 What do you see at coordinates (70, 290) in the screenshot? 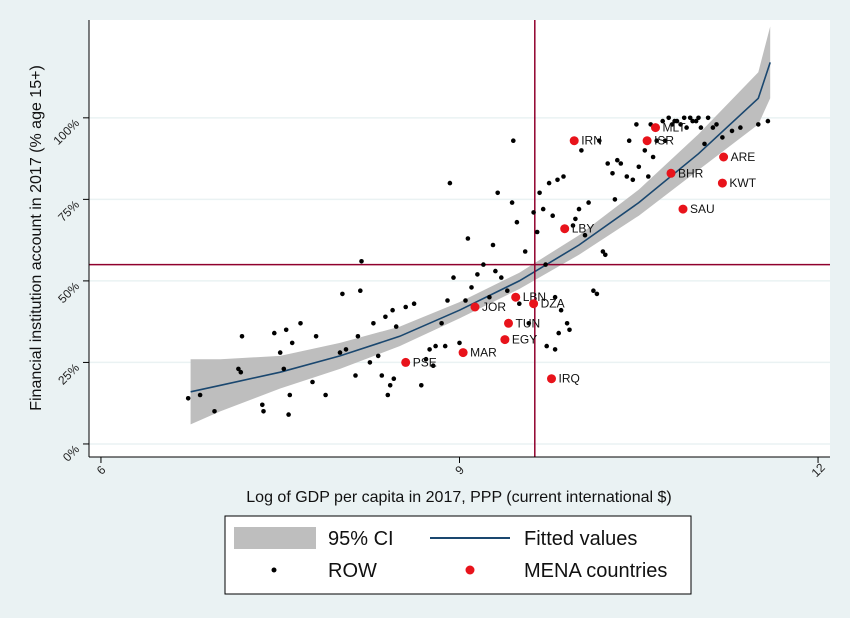
I see `y-ticks: 0% 25% 50% 75% 100%` at bounding box center [70, 290].